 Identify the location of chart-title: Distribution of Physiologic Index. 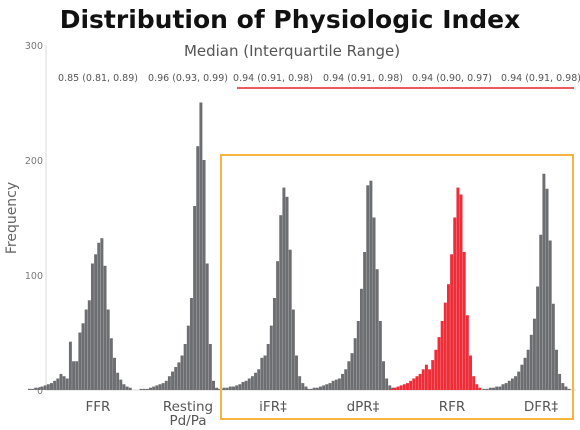
(290, 19).